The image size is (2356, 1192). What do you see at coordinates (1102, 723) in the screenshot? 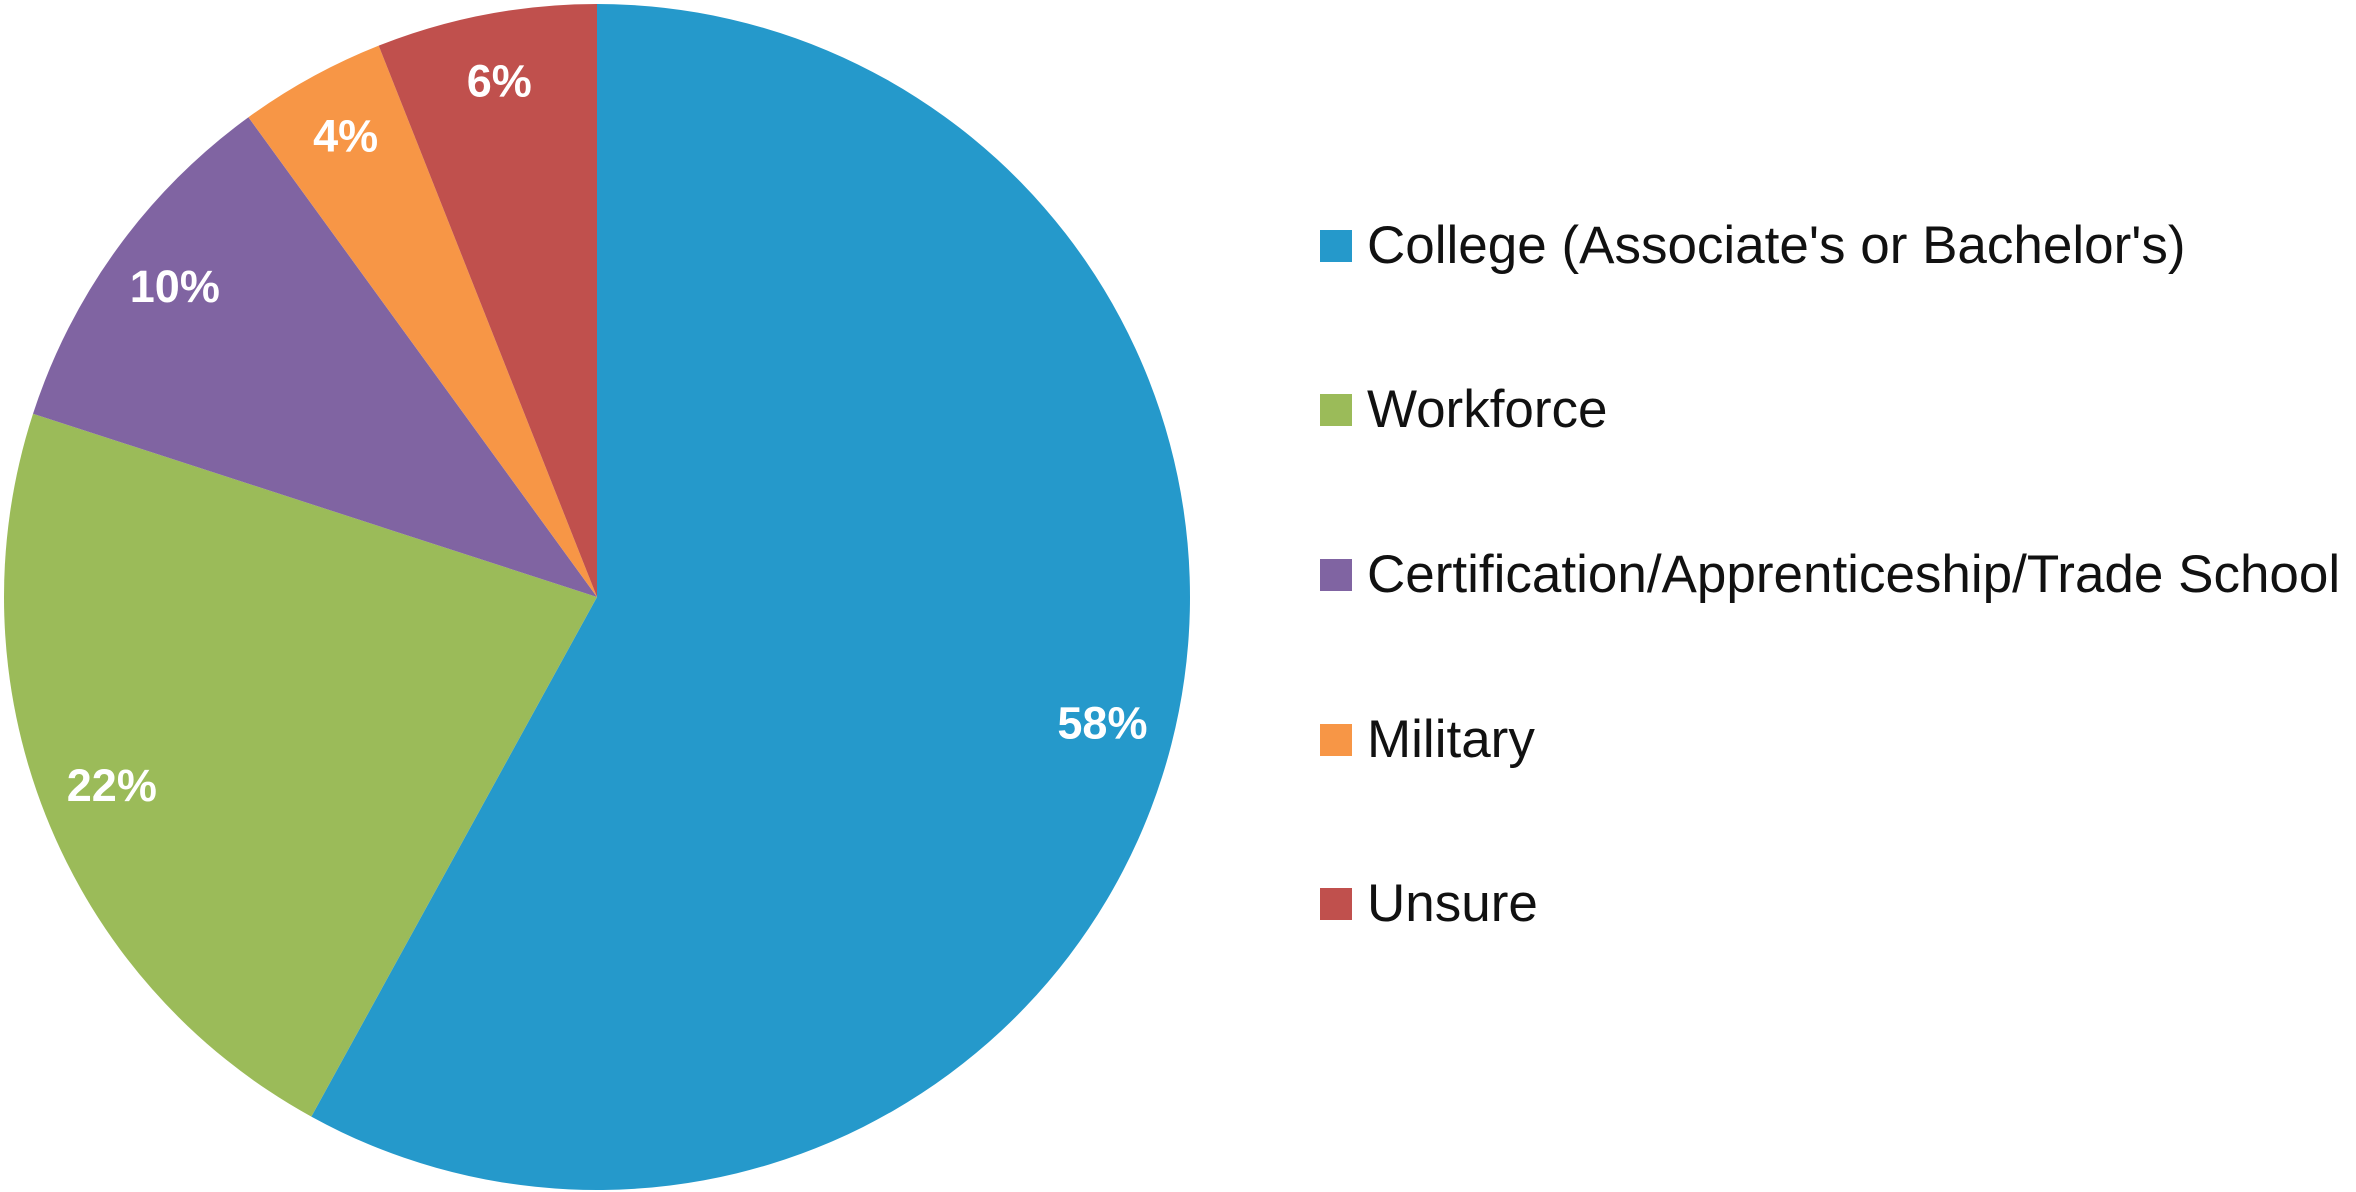
I see `slice-label: 58%` at bounding box center [1102, 723].